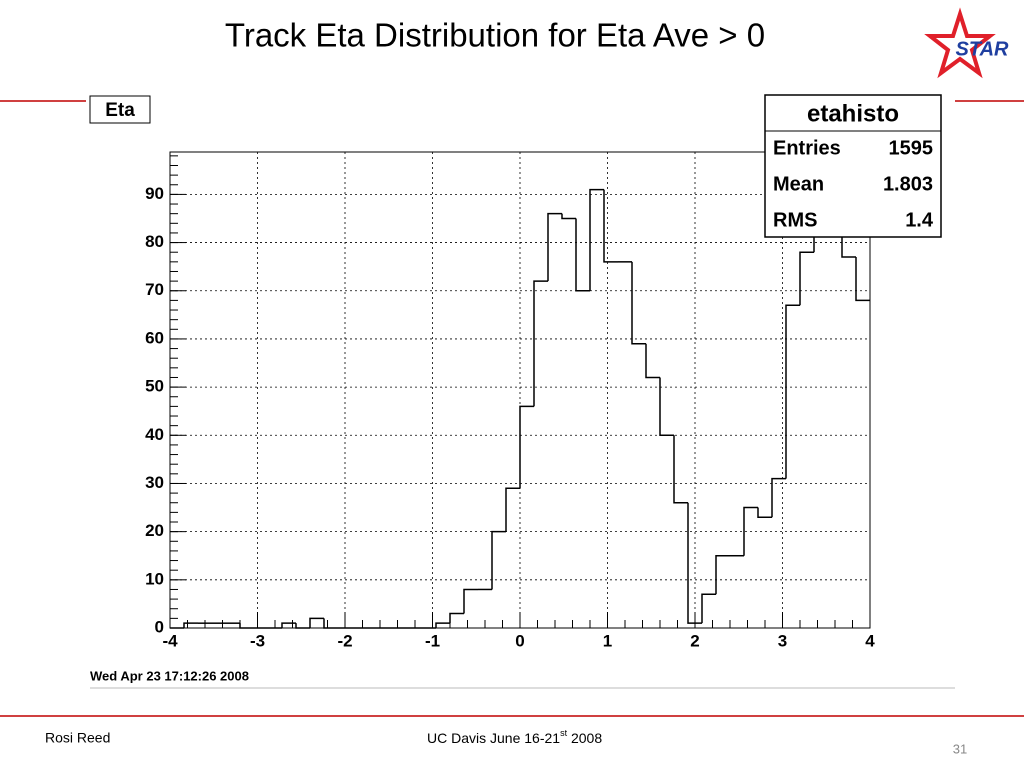 This screenshot has height=768, width=1024. I want to click on stats-label: RMS, so click(795, 220).